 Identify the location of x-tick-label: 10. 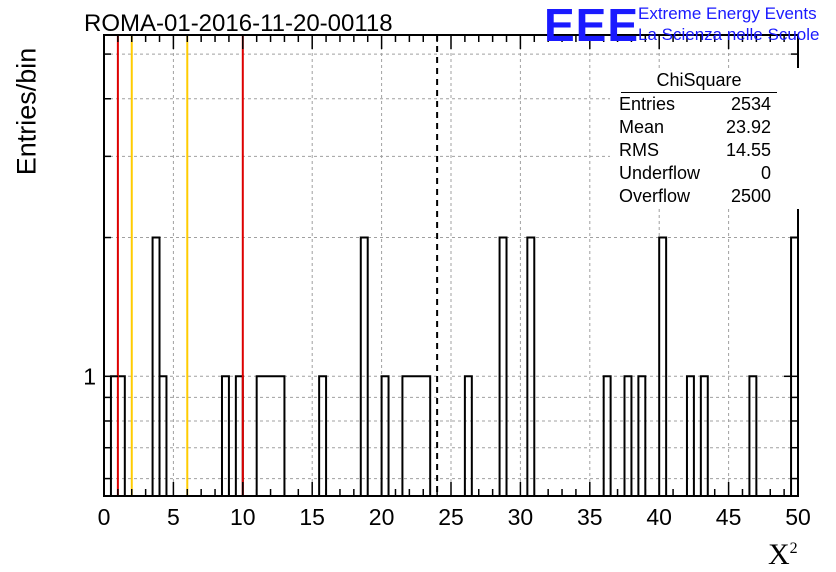
(243, 517).